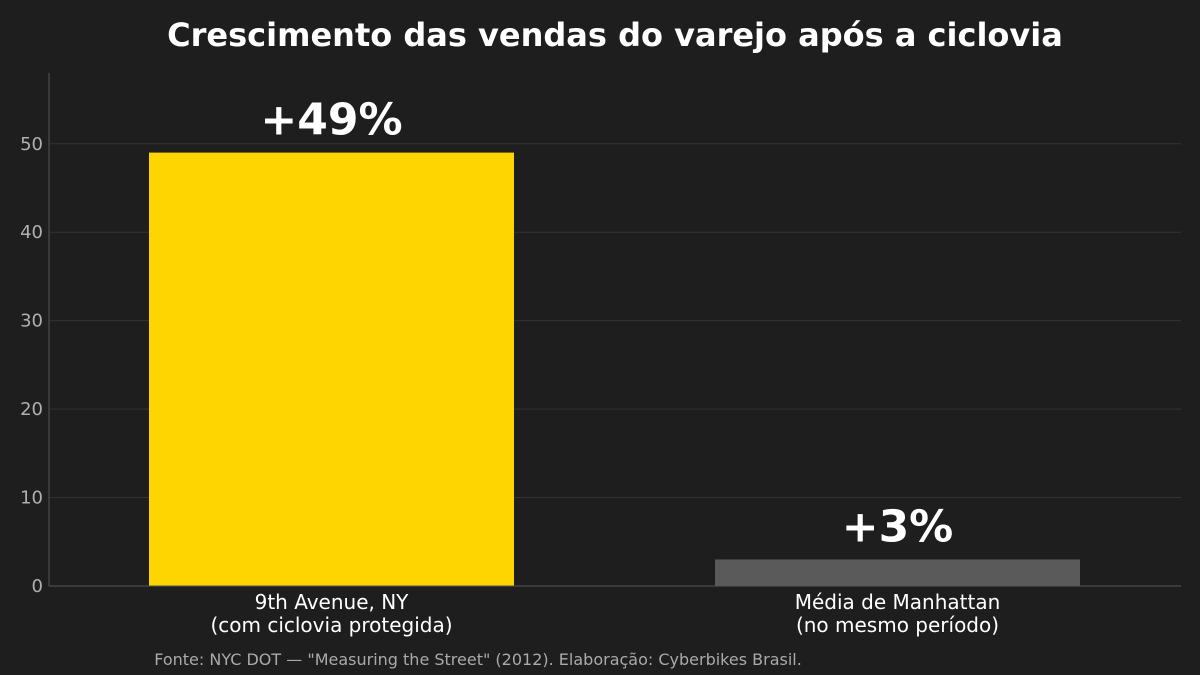 The width and height of the screenshot is (1200, 675). What do you see at coordinates (897, 625) in the screenshot?
I see `category-label: (no mesmo período)` at bounding box center [897, 625].